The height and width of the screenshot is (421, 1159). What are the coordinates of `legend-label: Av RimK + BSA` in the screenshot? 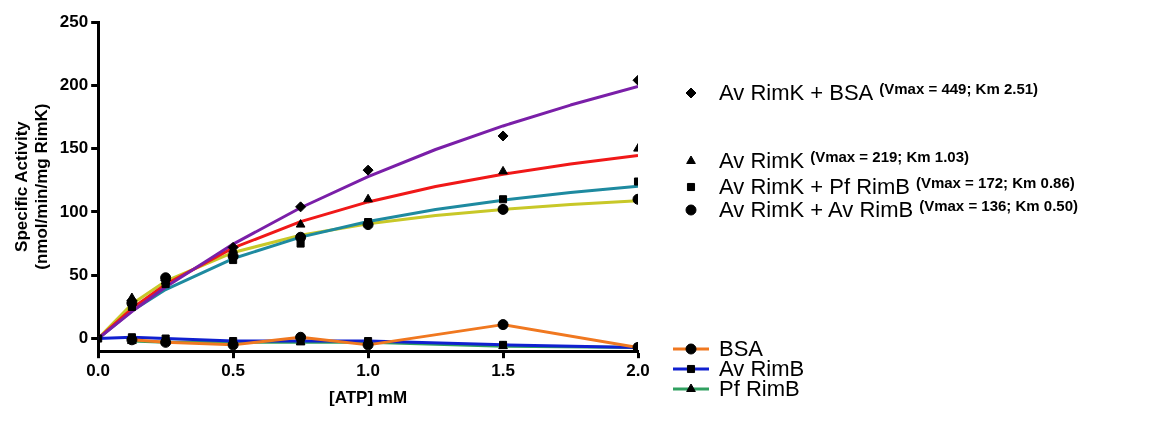 It's located at (796, 93).